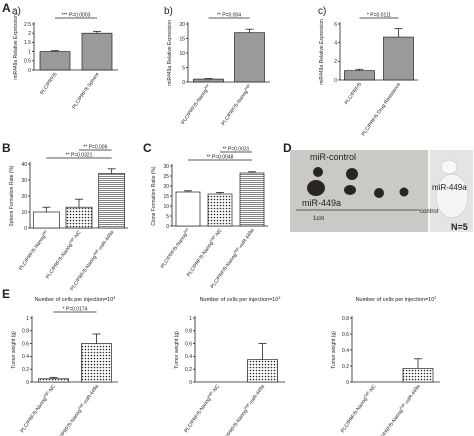  What do you see at coordinates (24, 181) in the screenshot?
I see `y-tick-label: 30` at bounding box center [24, 181].